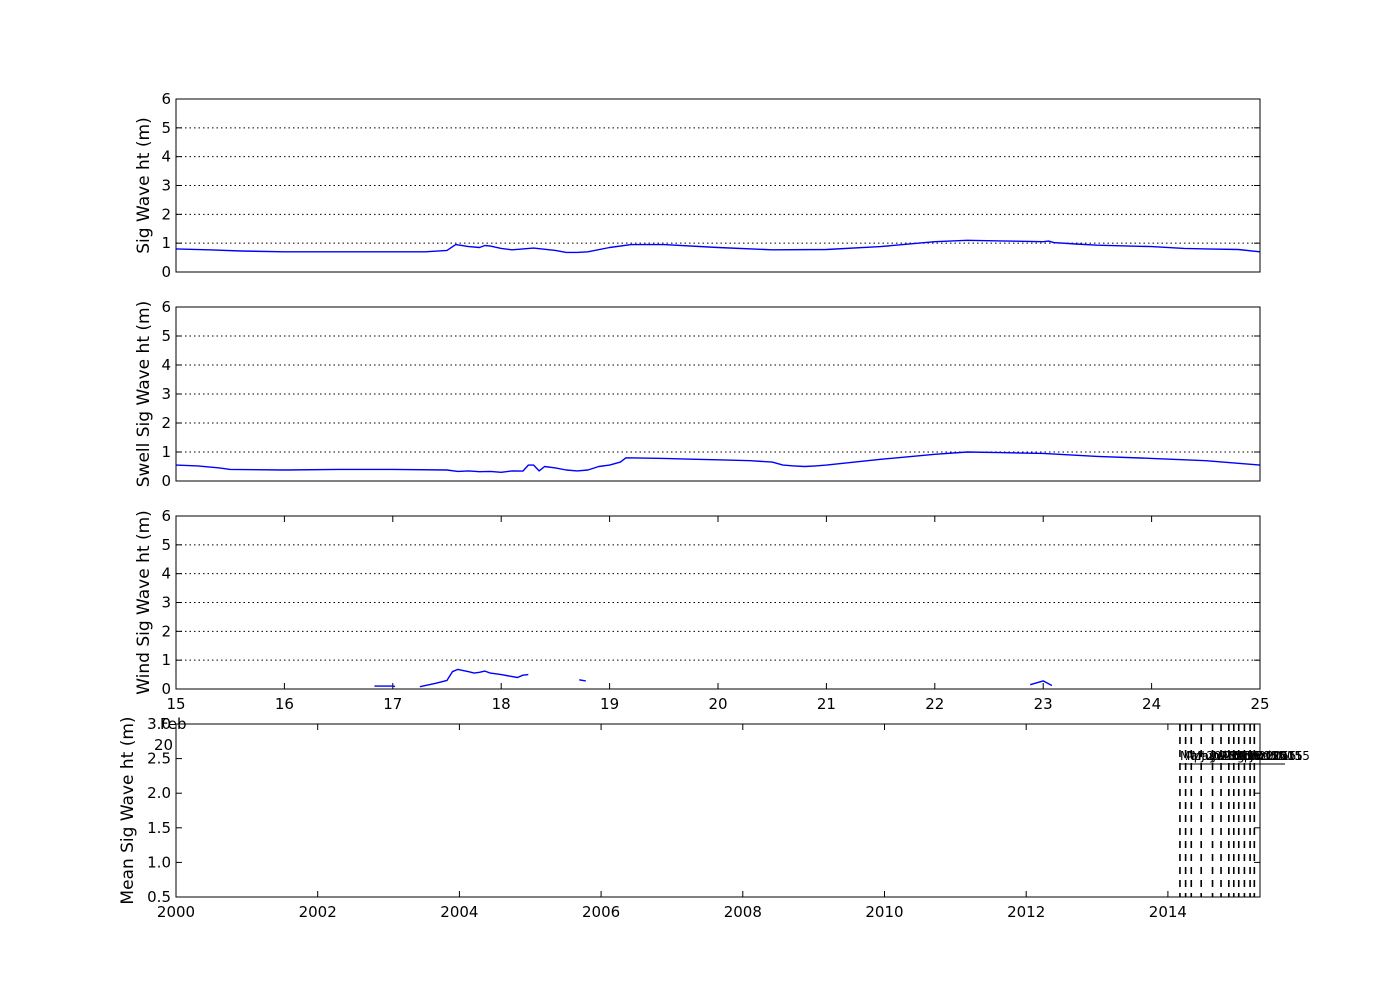 This screenshot has height=997, width=1400. What do you see at coordinates (318, 912) in the screenshot?
I see `x-tick-label: 2002` at bounding box center [318, 912].